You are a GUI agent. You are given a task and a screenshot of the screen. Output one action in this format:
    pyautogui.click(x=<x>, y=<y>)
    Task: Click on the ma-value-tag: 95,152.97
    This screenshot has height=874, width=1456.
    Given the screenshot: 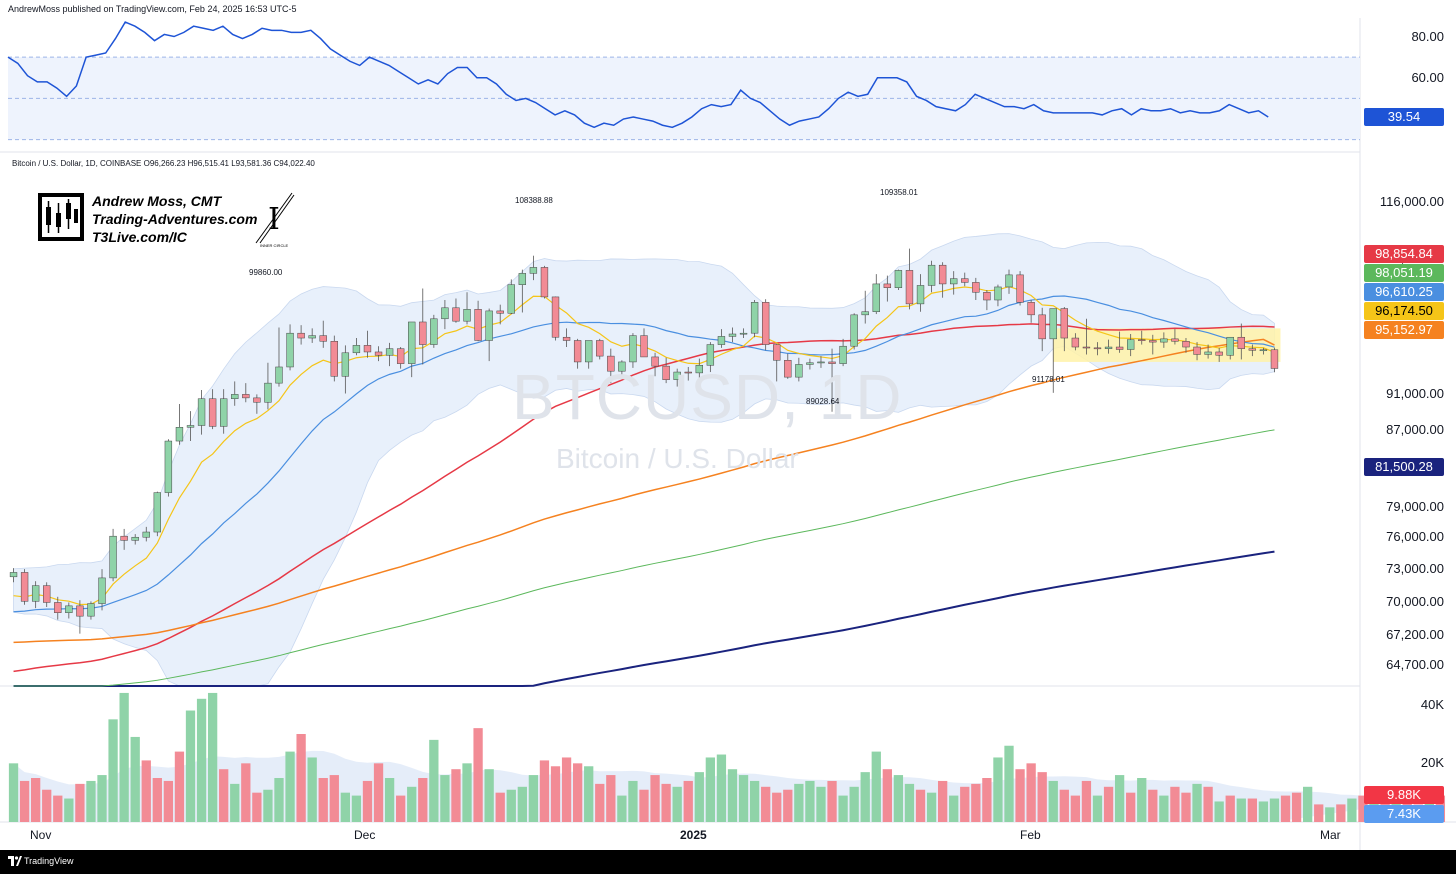 What is the action you would take?
    pyautogui.click(x=1404, y=330)
    